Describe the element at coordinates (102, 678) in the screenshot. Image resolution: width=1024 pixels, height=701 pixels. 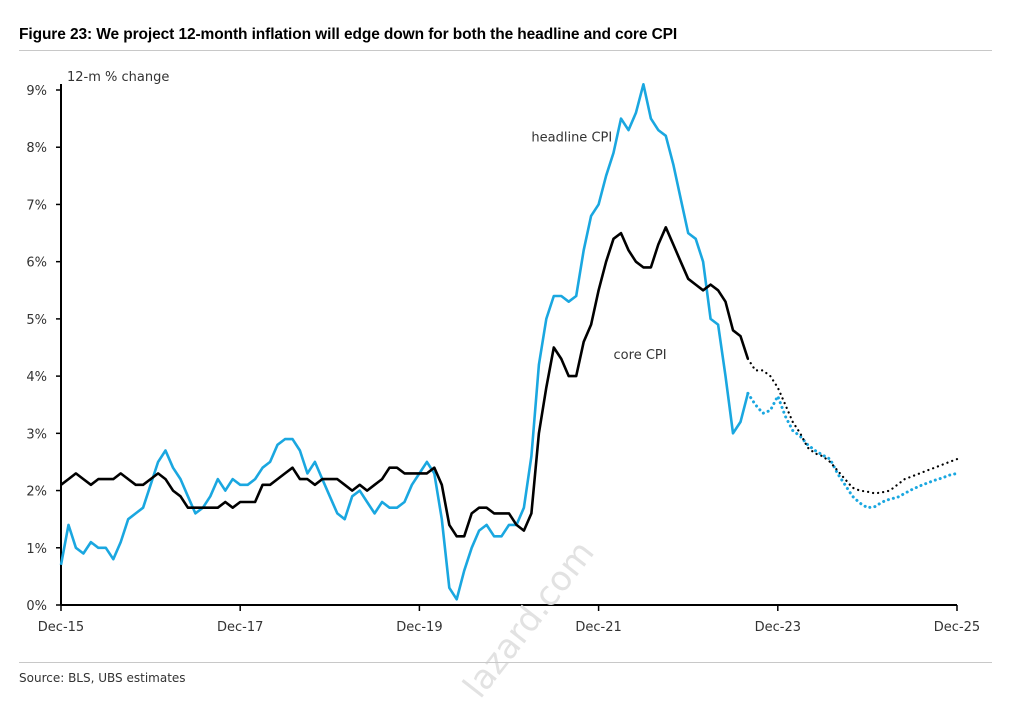
I see `source-note: Source: BLS, UBS estimates` at that location.